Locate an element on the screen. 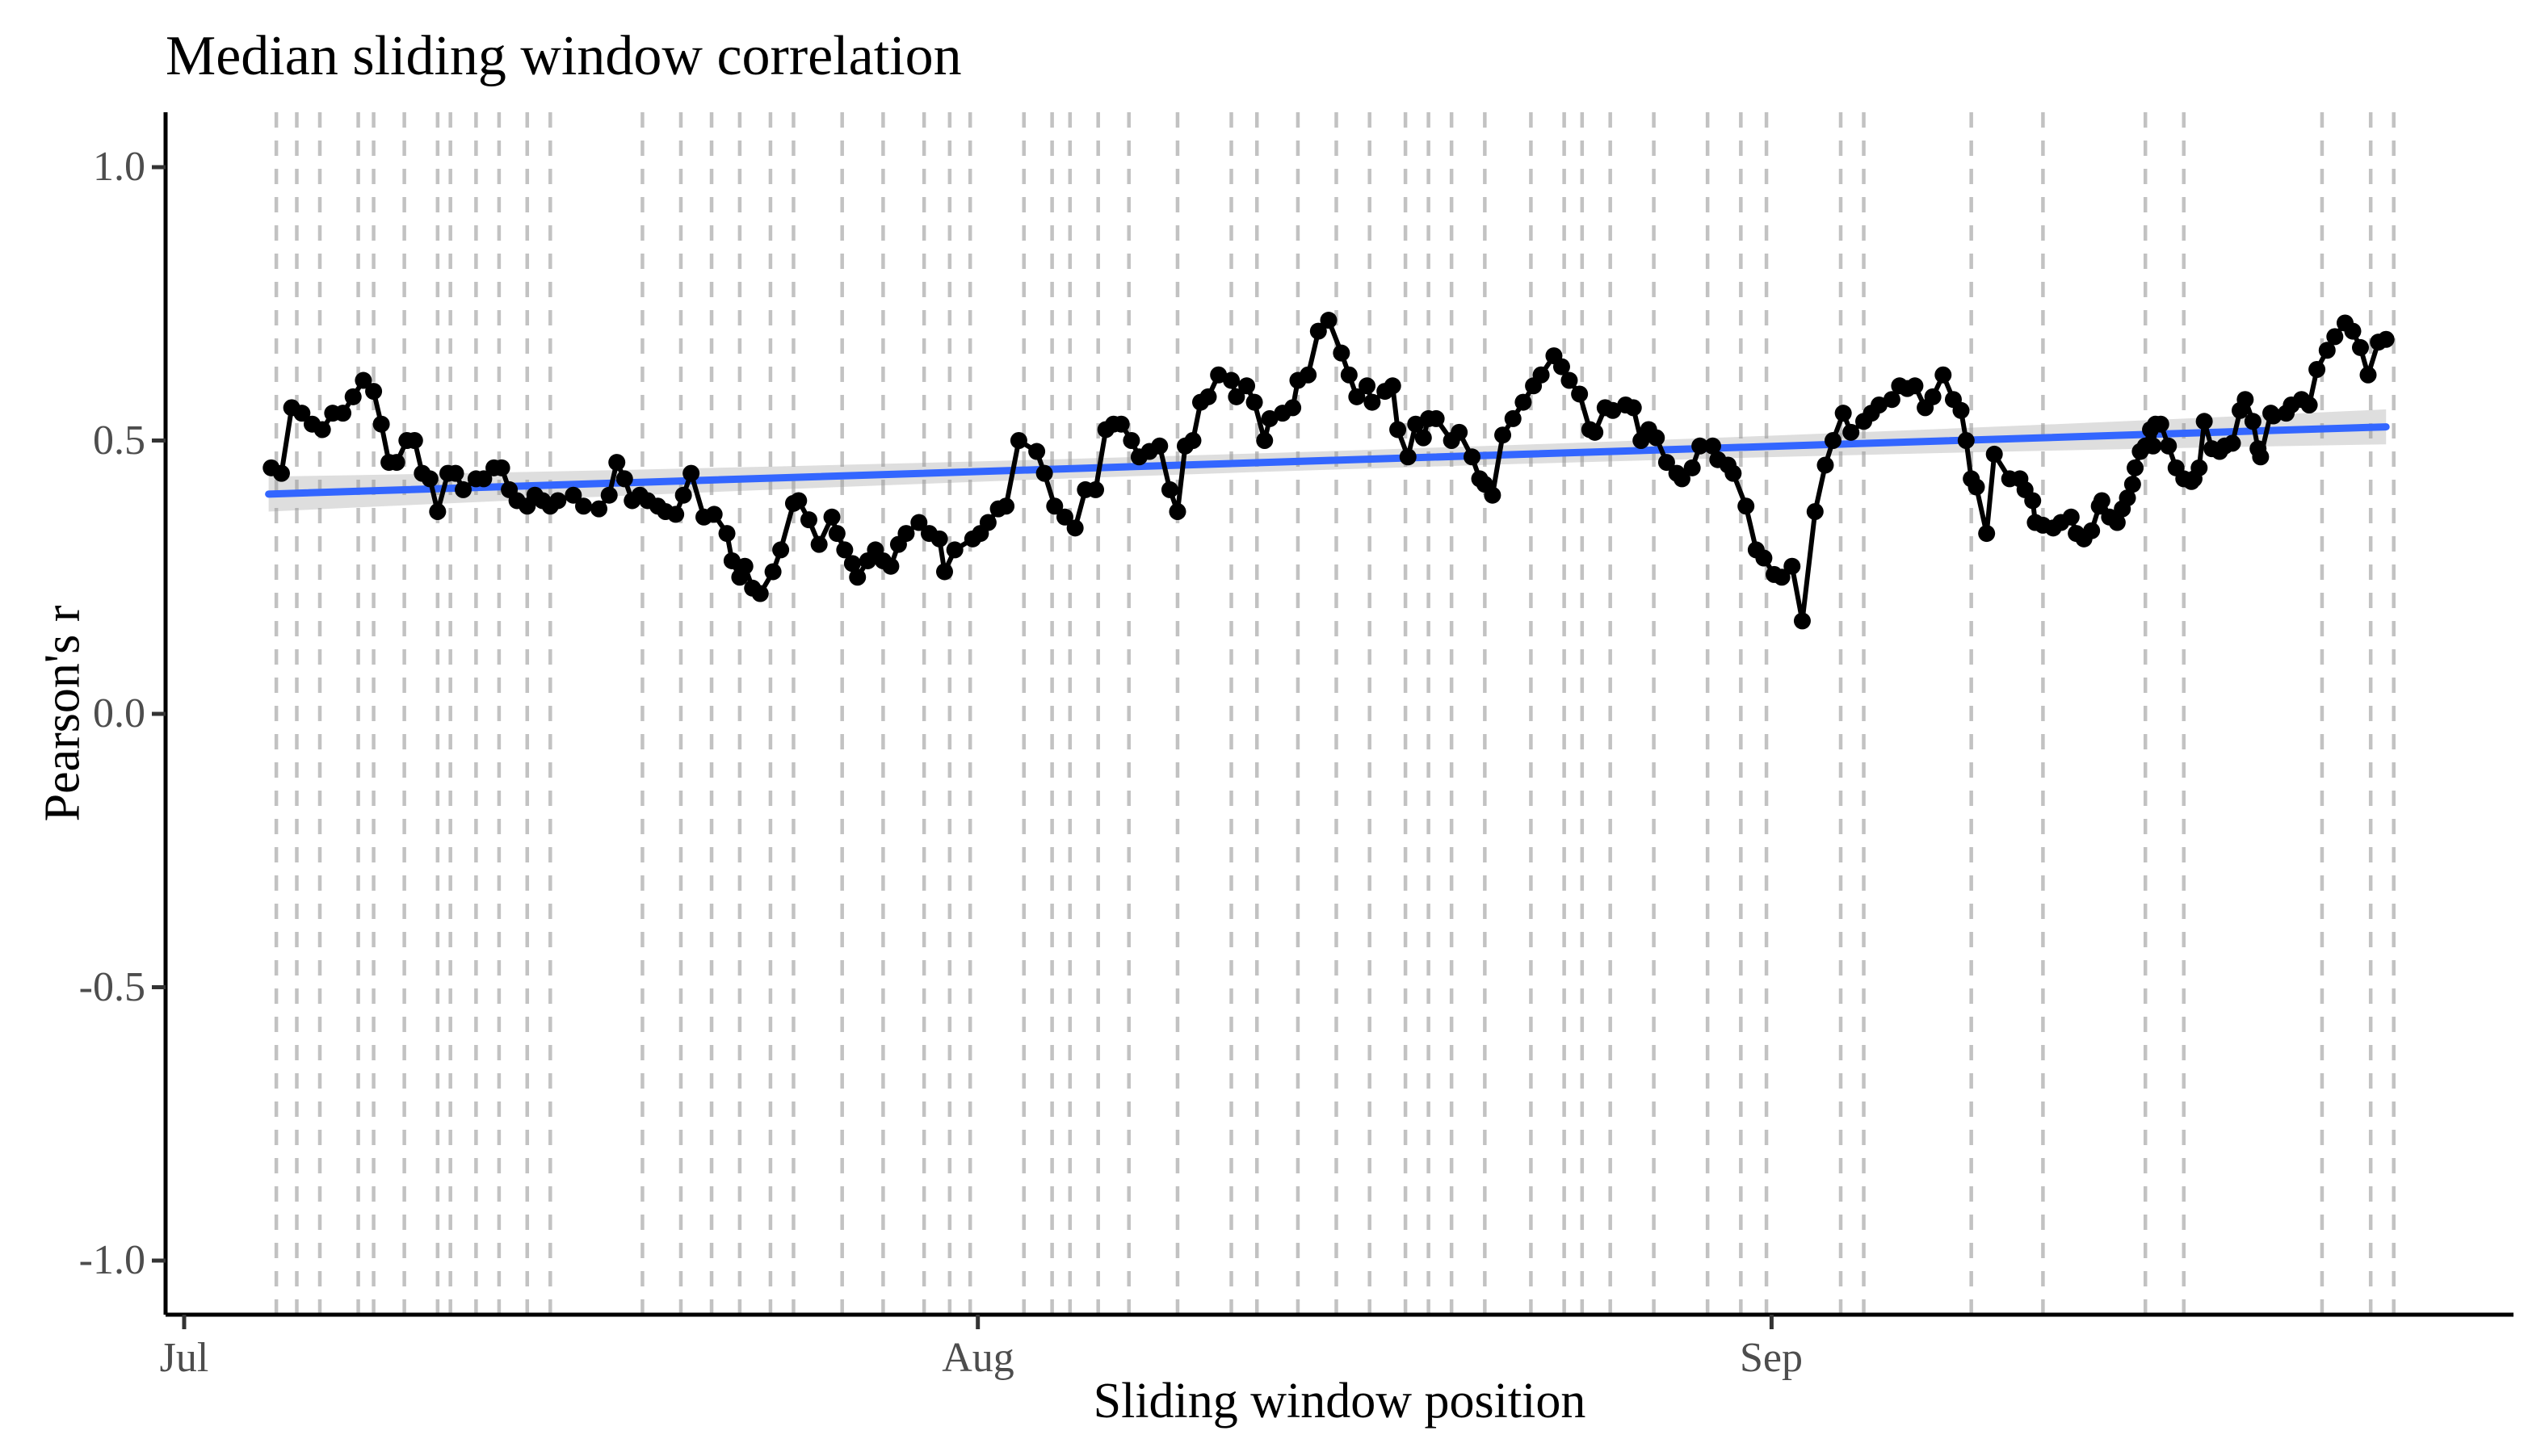 This screenshot has height=1456, width=2524. y-tick-label-1.0: 1.0 is located at coordinates (119, 167).